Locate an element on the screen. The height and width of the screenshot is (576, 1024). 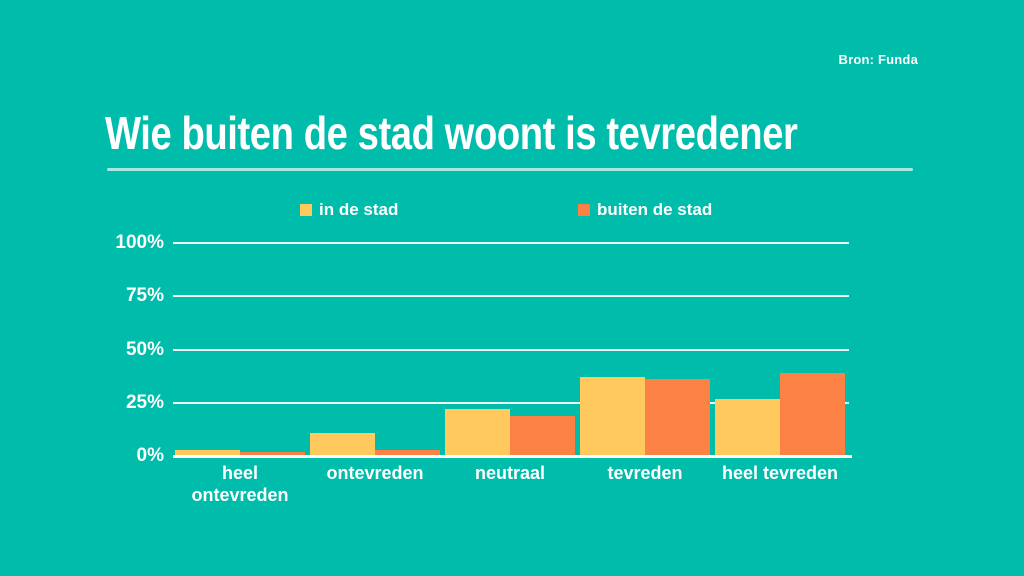
bar-in-de-stad-heel-ontevreden is located at coordinates (207, 452).